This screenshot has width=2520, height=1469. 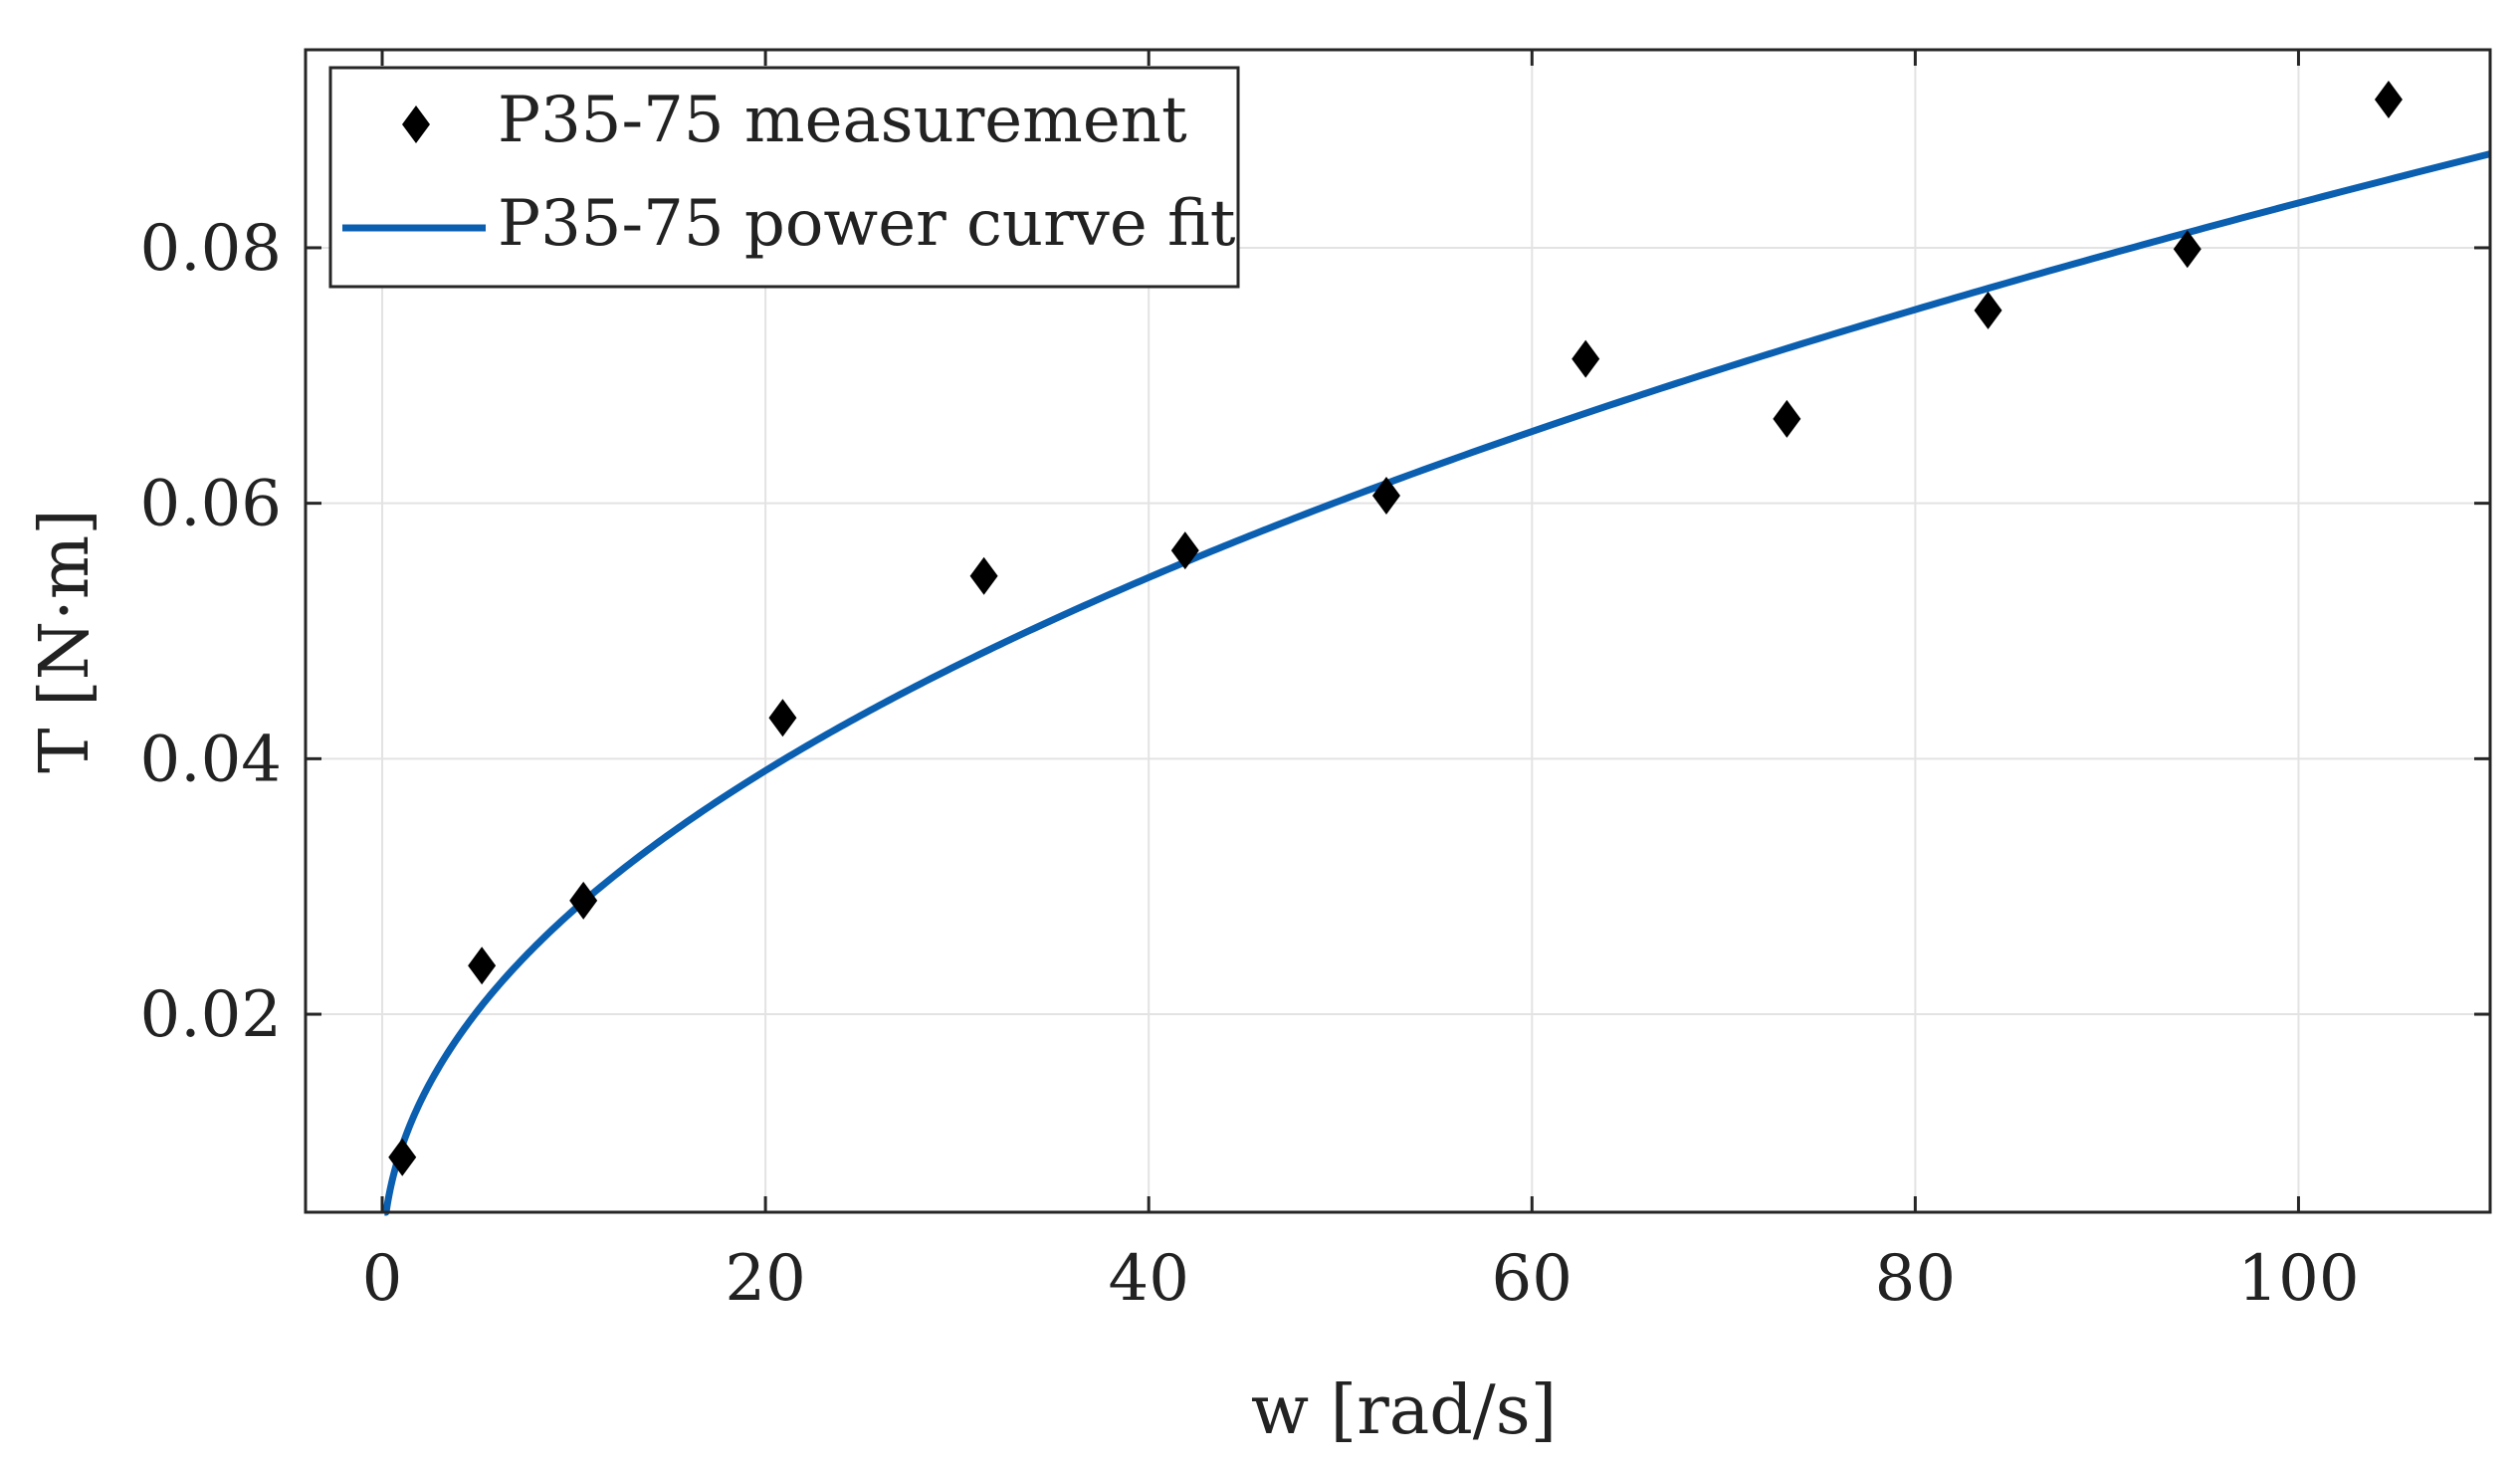 What do you see at coordinates (211, 504) in the screenshot?
I see `y-tick-label: 0.06` at bounding box center [211, 504].